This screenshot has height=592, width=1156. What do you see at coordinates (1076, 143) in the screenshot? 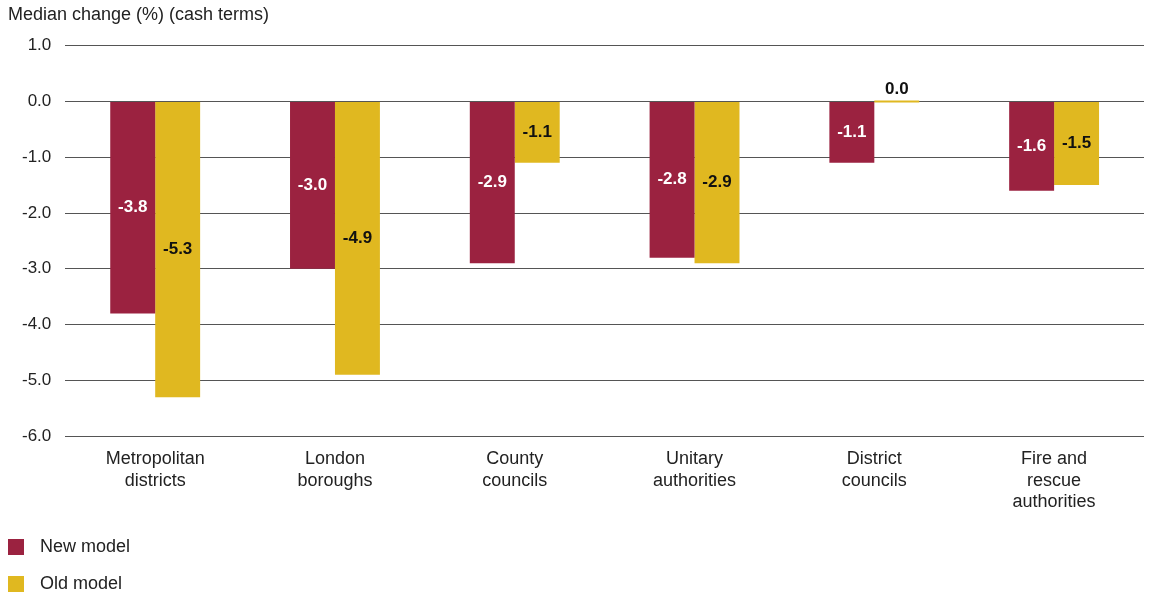
I see `data-label: -1.5` at bounding box center [1076, 143].